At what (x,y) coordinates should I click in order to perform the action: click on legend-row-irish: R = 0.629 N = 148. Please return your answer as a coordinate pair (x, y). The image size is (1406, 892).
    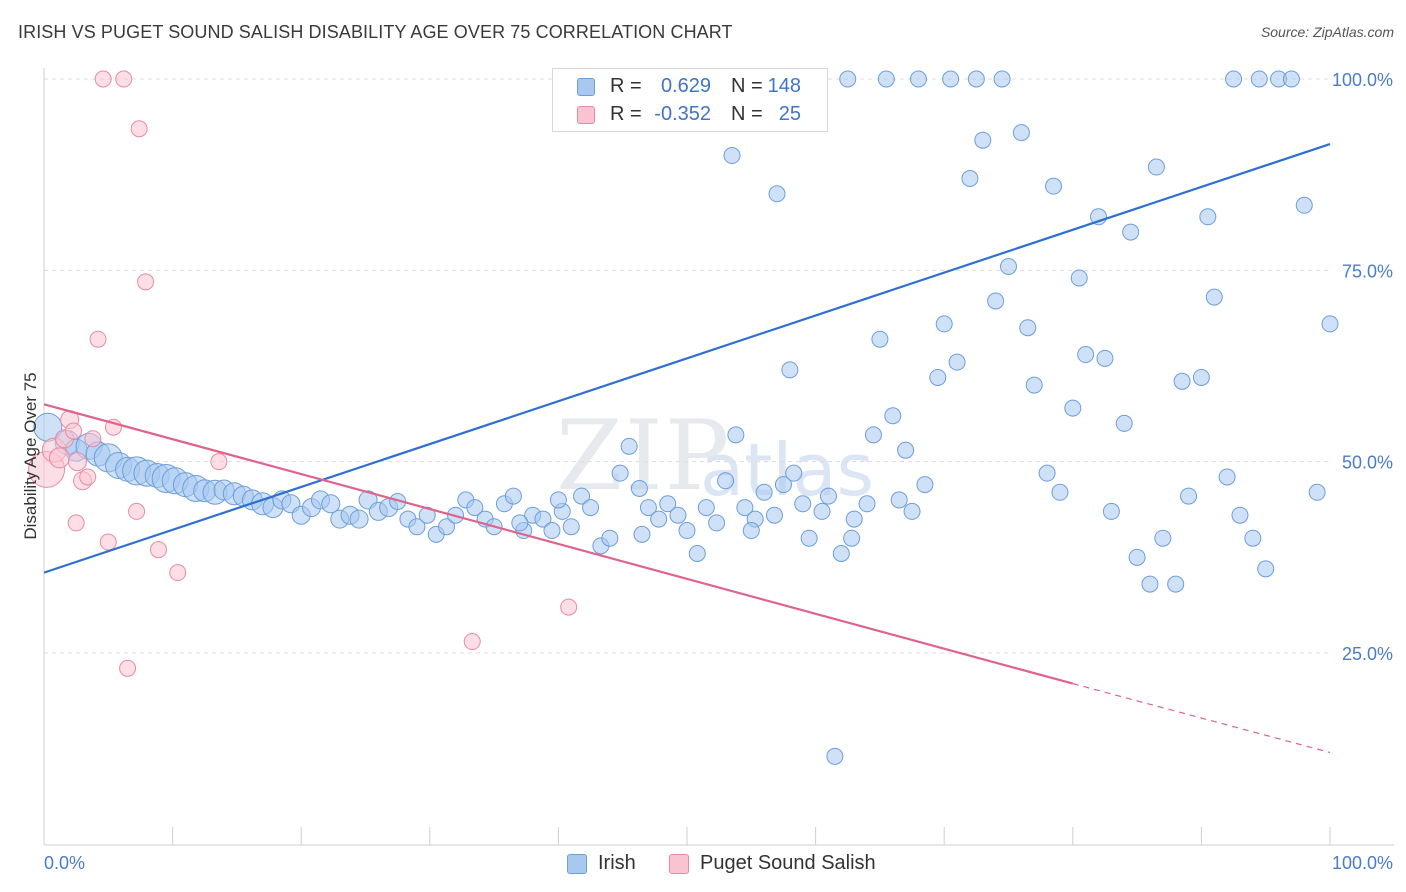
    Looking at the image, I should click on (690, 87).